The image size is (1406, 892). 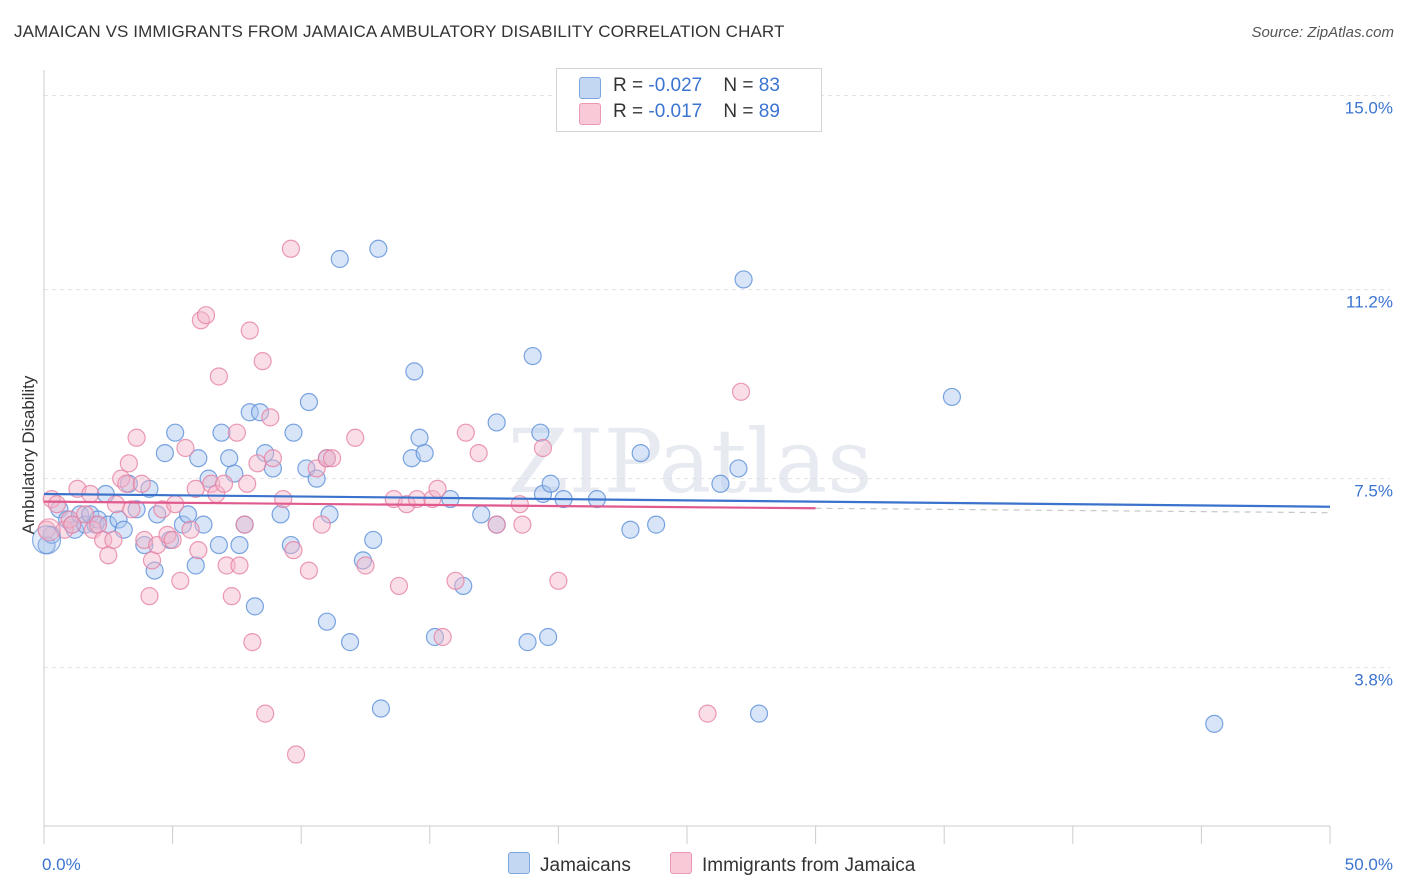 What do you see at coordinates (681, 863) in the screenshot?
I see `bottom-legend-swatch-pink` at bounding box center [681, 863].